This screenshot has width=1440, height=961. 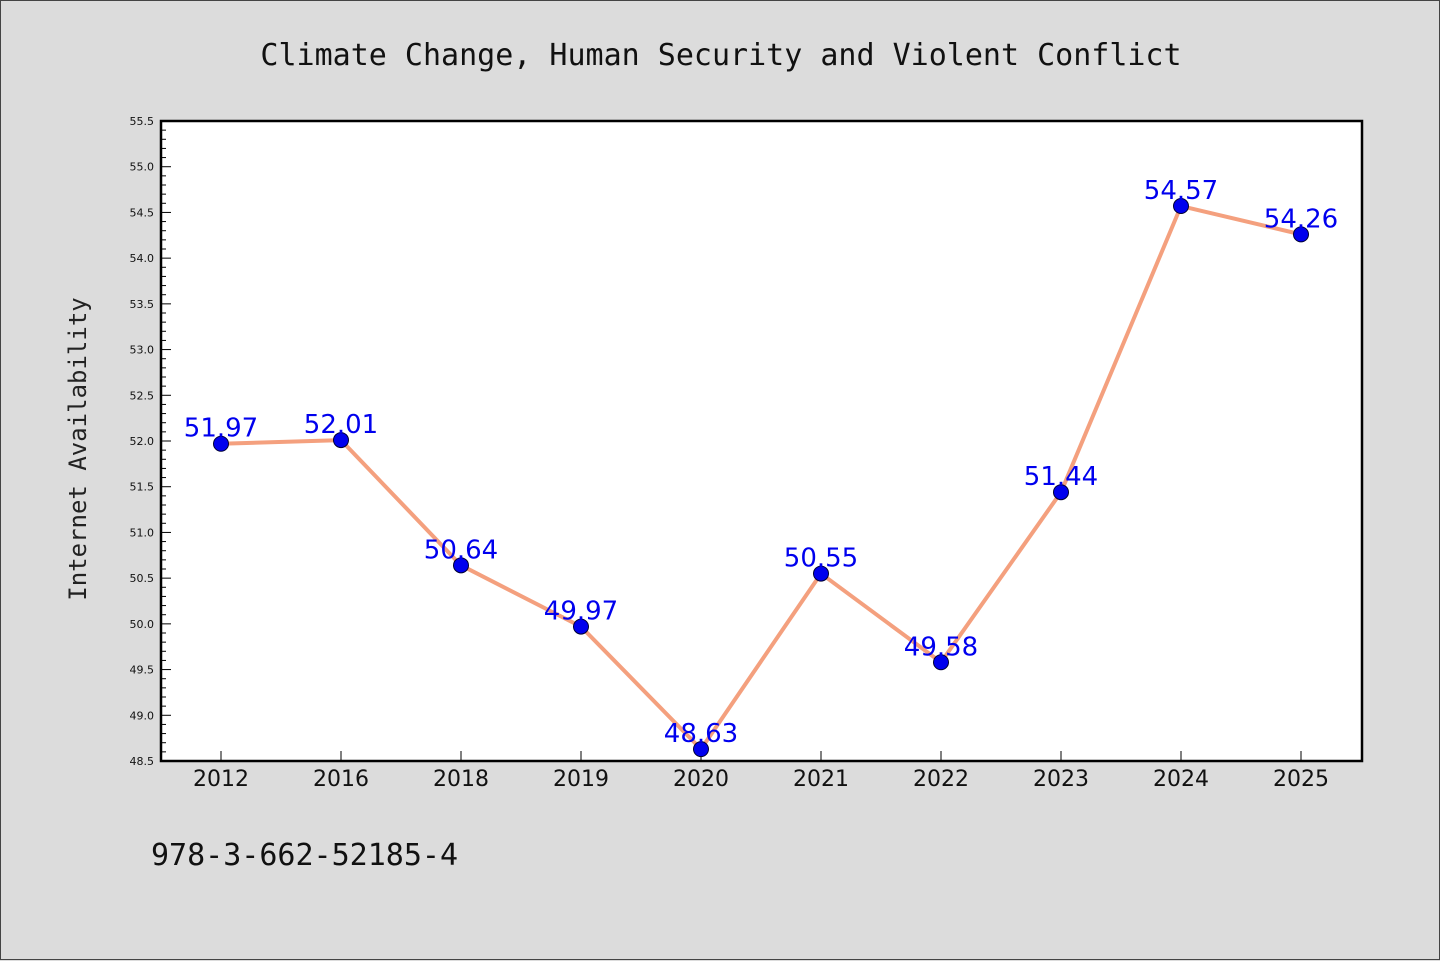 What do you see at coordinates (142, 624) in the screenshot?
I see `y-tick-label: 50.0` at bounding box center [142, 624].